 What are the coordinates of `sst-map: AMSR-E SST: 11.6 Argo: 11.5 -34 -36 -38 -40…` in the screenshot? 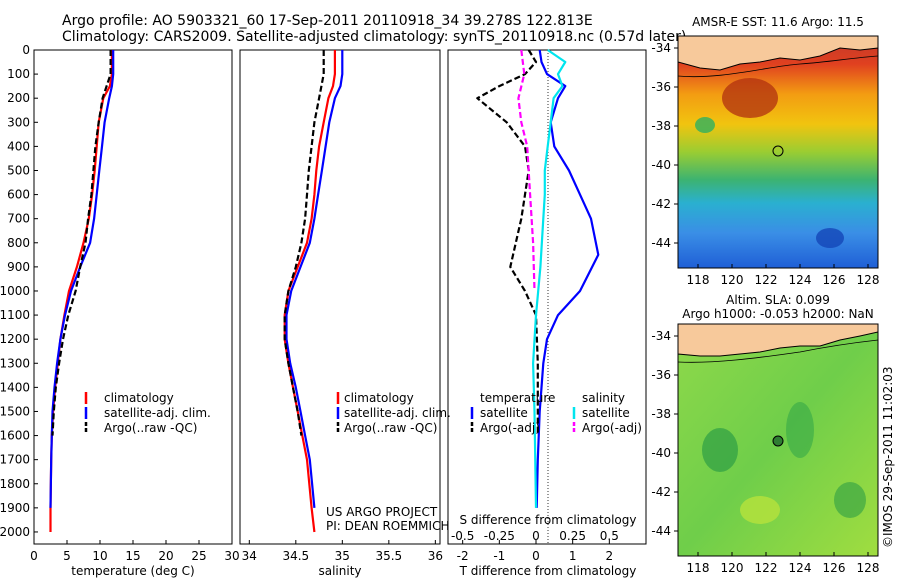 It's located at (765, 151).